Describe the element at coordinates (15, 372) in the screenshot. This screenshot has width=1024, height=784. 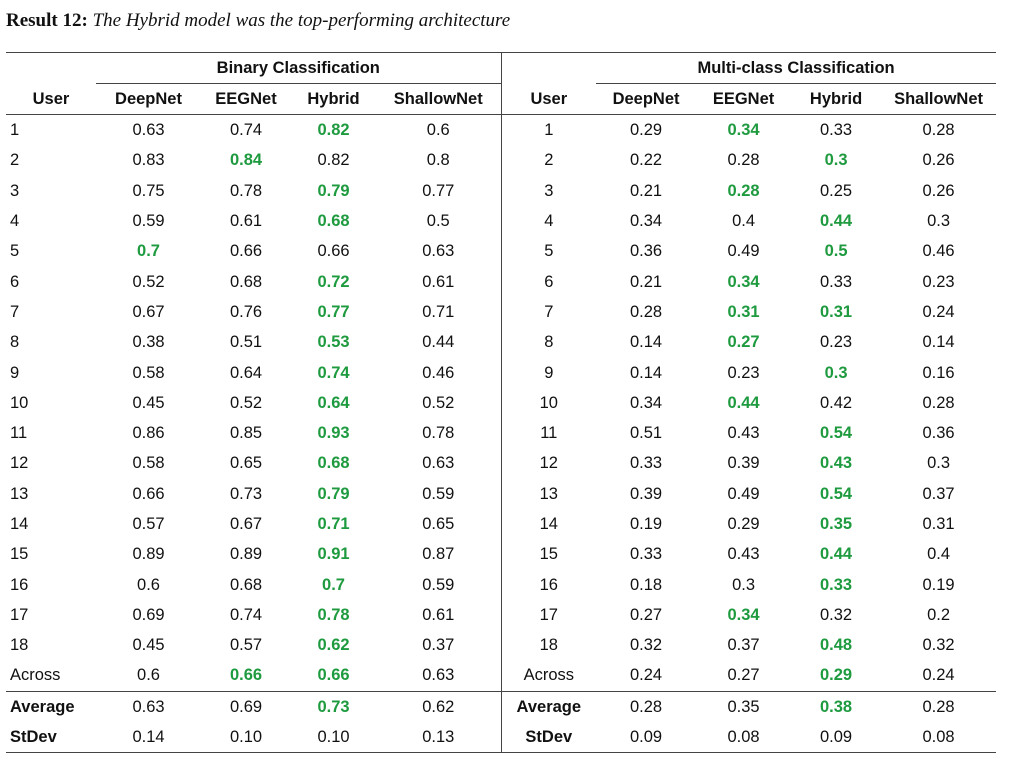
I see `binary-user-cell: 9` at that location.